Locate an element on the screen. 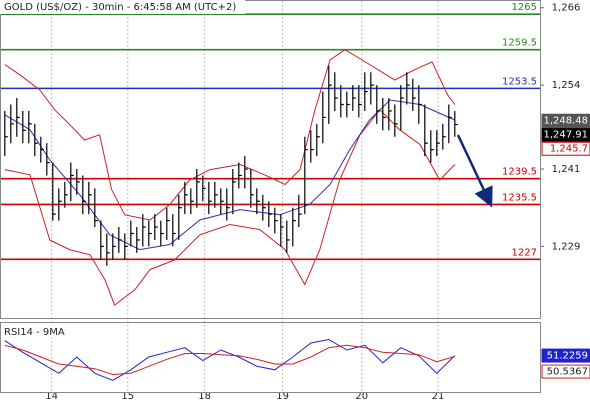 This screenshot has height=400, width=590. price-label: 1,245.7 is located at coordinates (569, 149).